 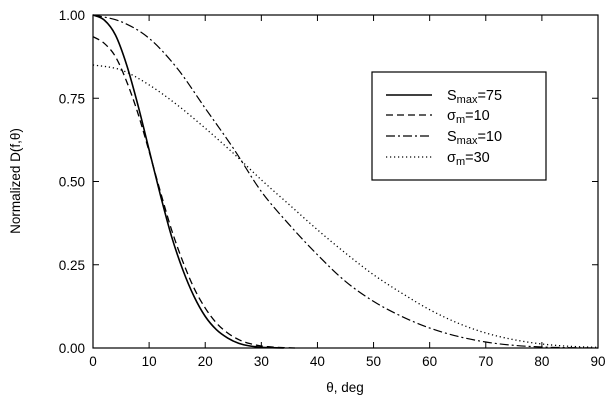 I want to click on x-tick-label: 0, so click(x=93, y=361).